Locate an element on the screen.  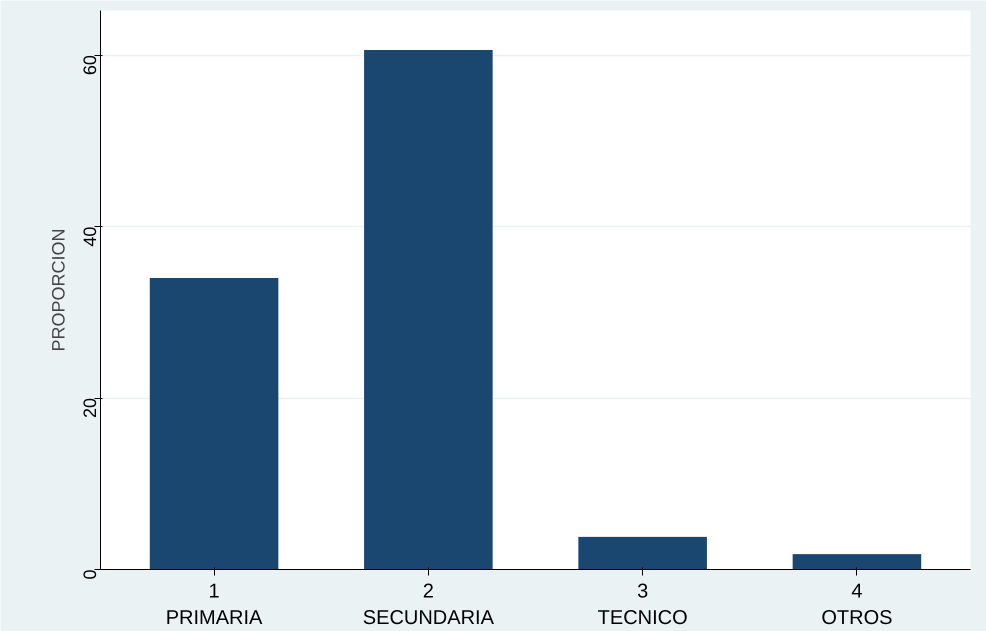
y-tick-label: 60 is located at coordinates (90, 65).